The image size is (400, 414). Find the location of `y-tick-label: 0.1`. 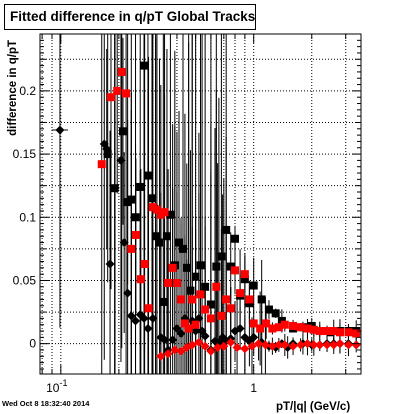

y-tick-label: 0.1 is located at coordinates (27, 217).